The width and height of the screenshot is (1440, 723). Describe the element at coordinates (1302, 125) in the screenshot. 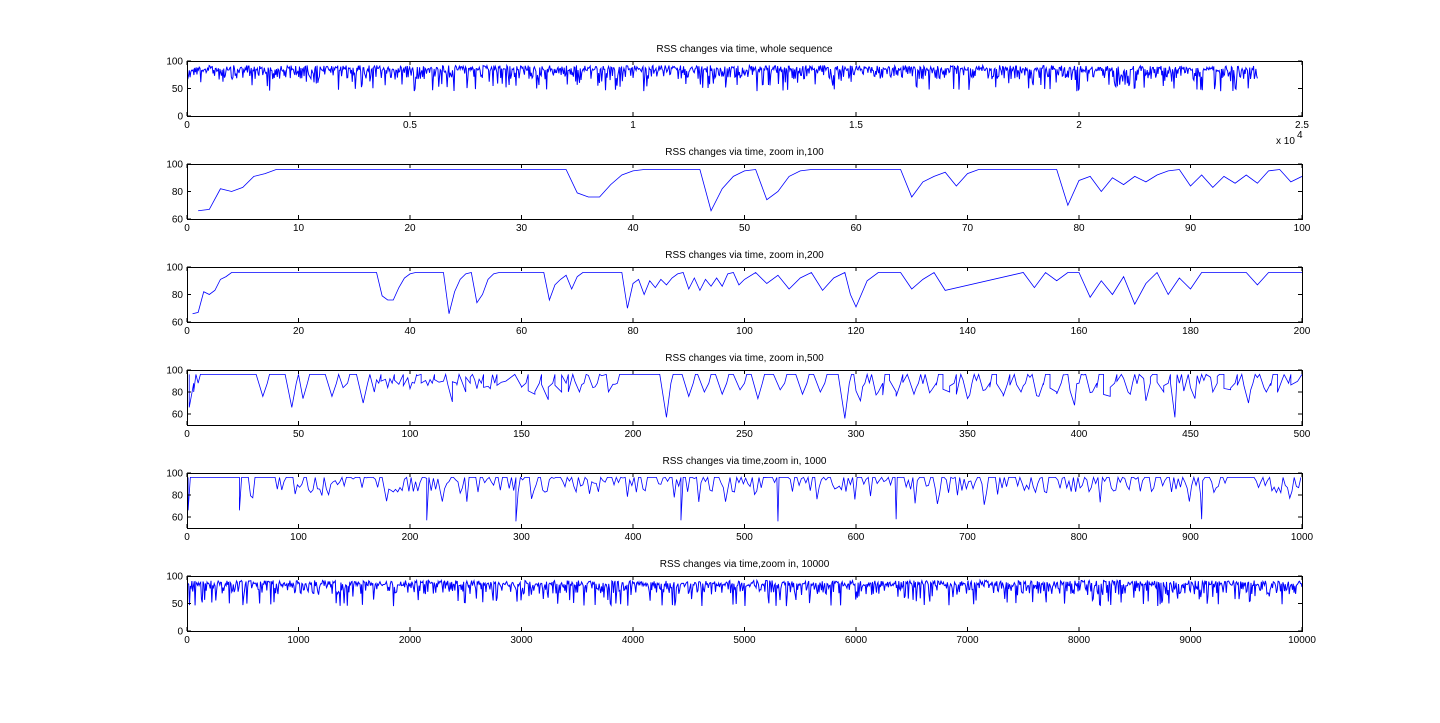

I see `x-tick-label: 2.5` at that location.